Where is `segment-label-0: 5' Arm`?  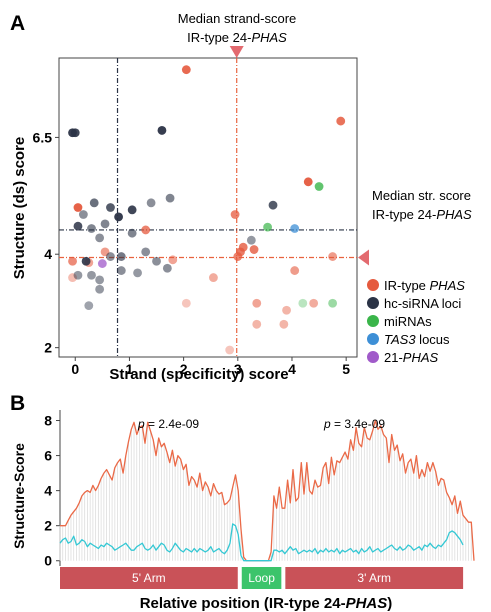 segment-label-0: 5' Arm is located at coordinates (149, 578).